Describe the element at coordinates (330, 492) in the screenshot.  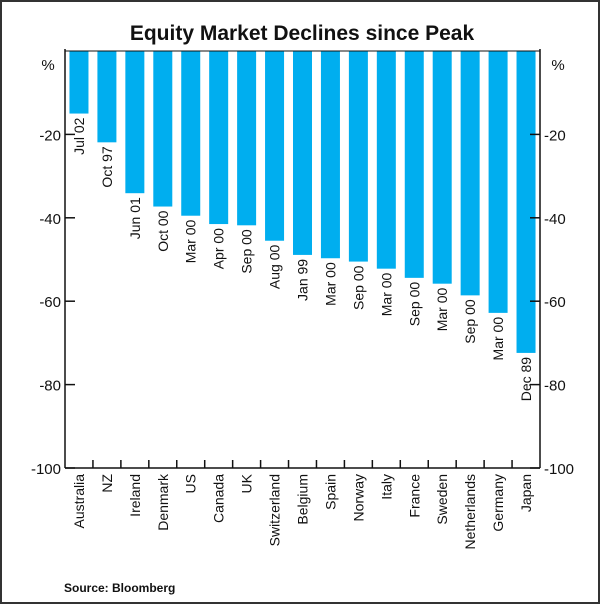
I see `category-label: Spain` at that location.